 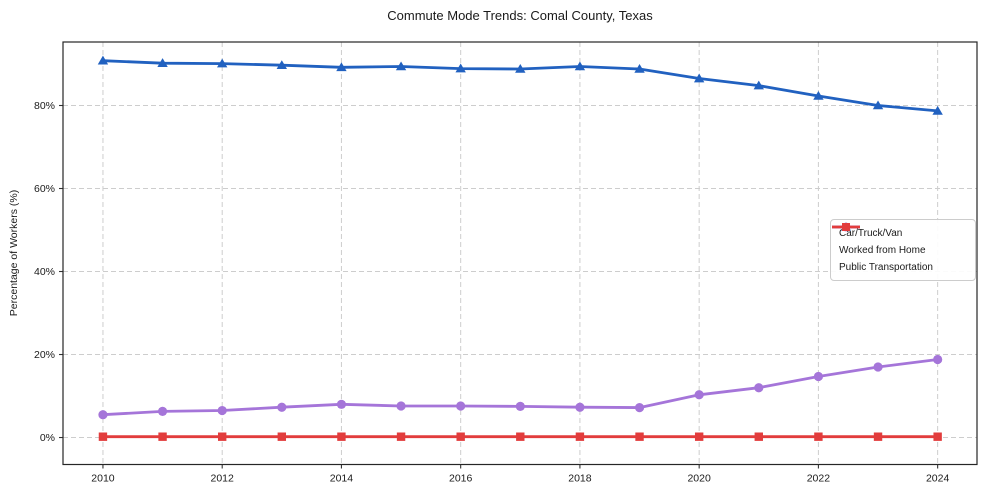 I want to click on y-tick-label: 40%, so click(x=44, y=272).